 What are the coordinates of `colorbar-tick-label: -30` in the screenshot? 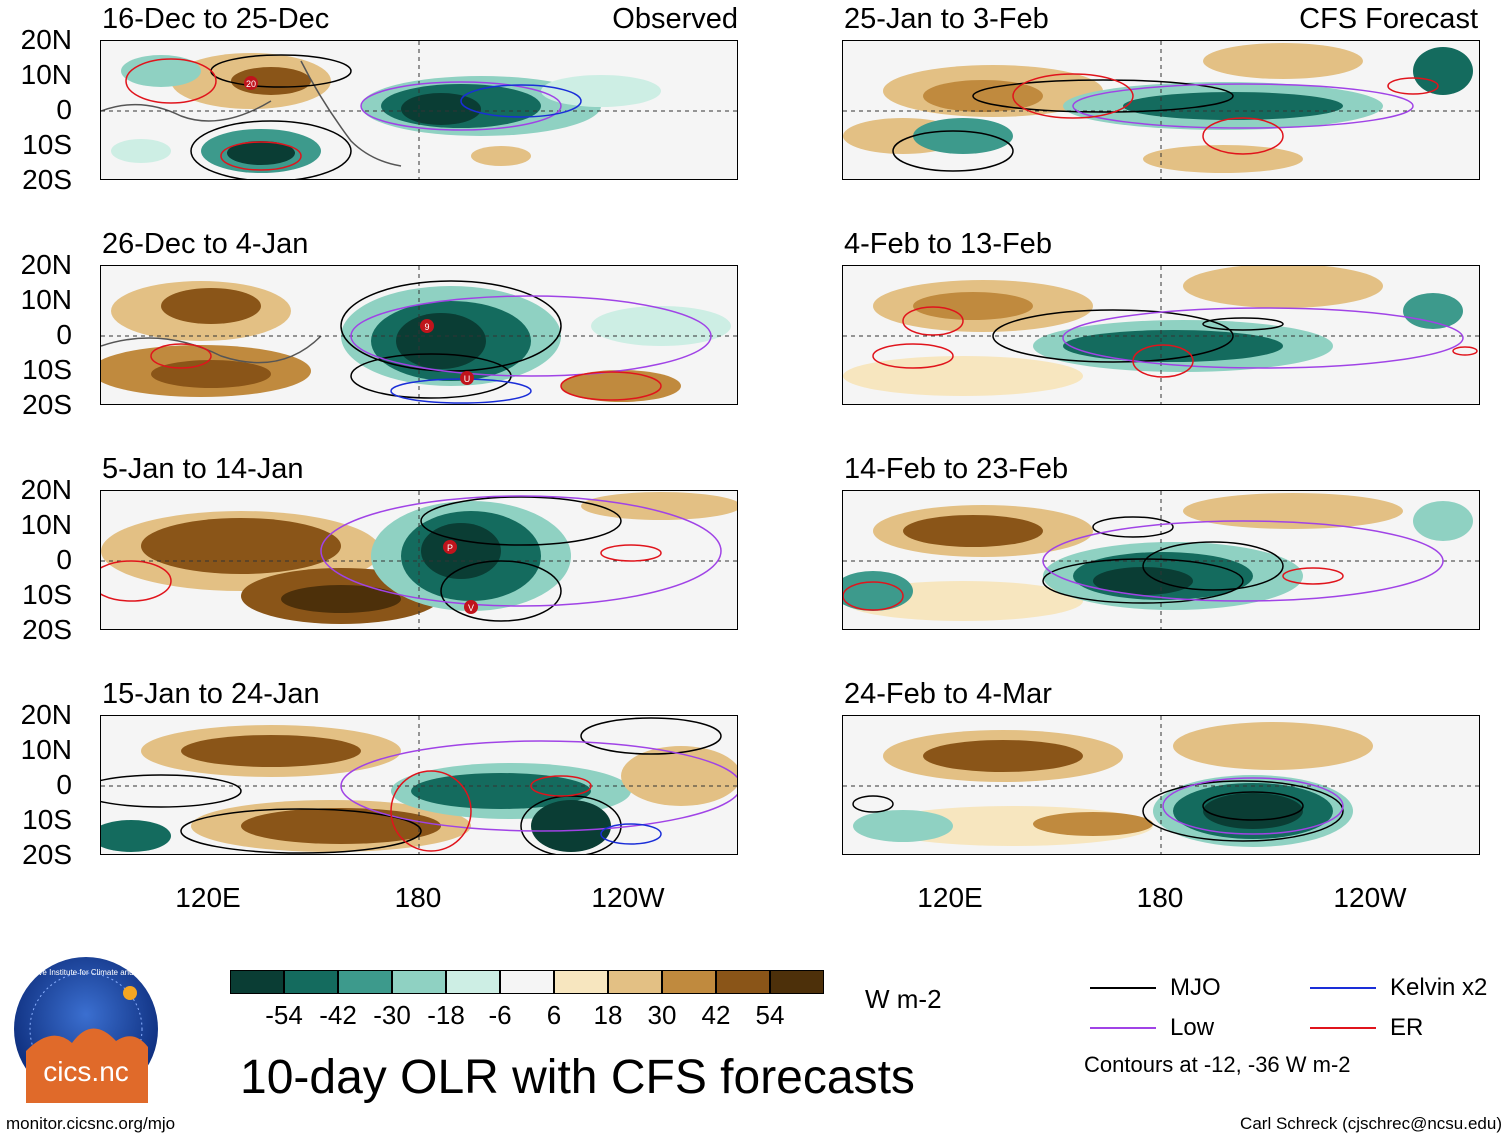 It's located at (392, 1015).